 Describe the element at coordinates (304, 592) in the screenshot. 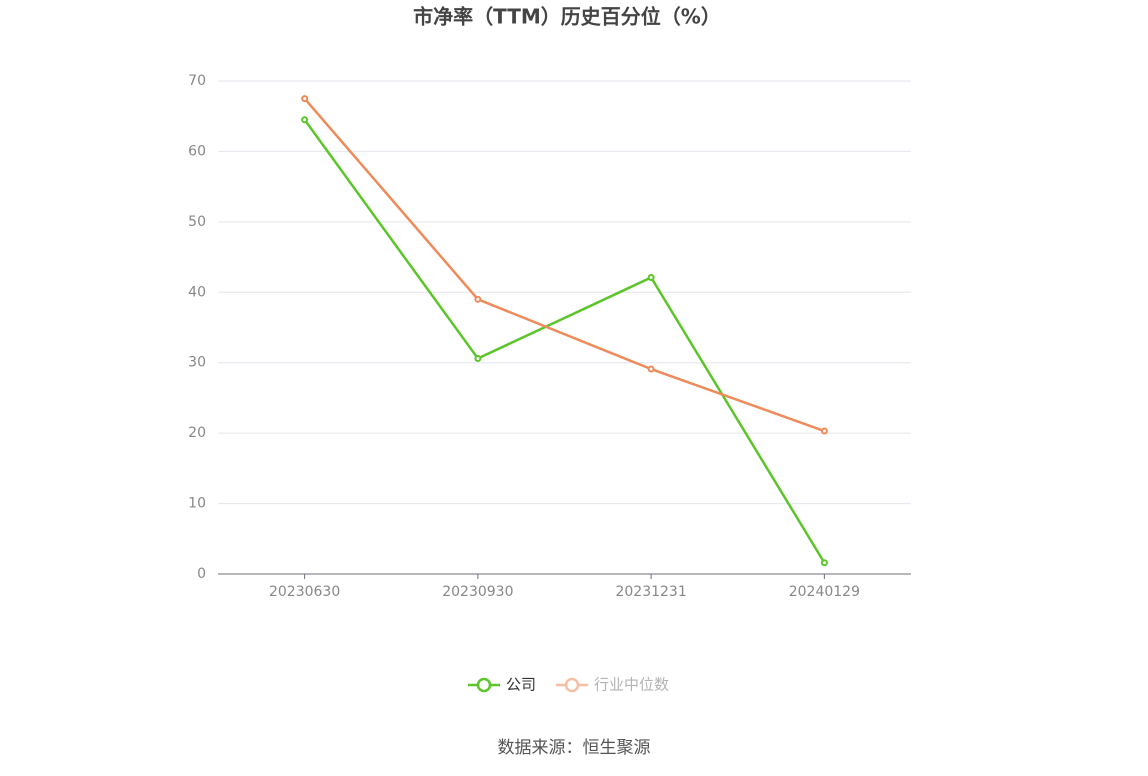

I see `x-tick-label: 20230630` at that location.